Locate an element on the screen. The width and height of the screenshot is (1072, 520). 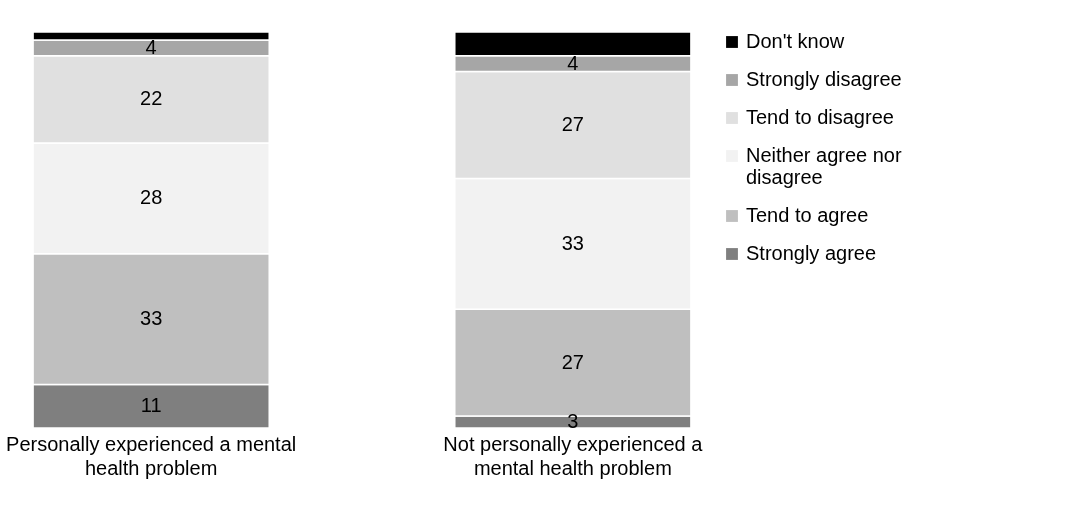
legend-label: Tend to agree is located at coordinates (807, 215).